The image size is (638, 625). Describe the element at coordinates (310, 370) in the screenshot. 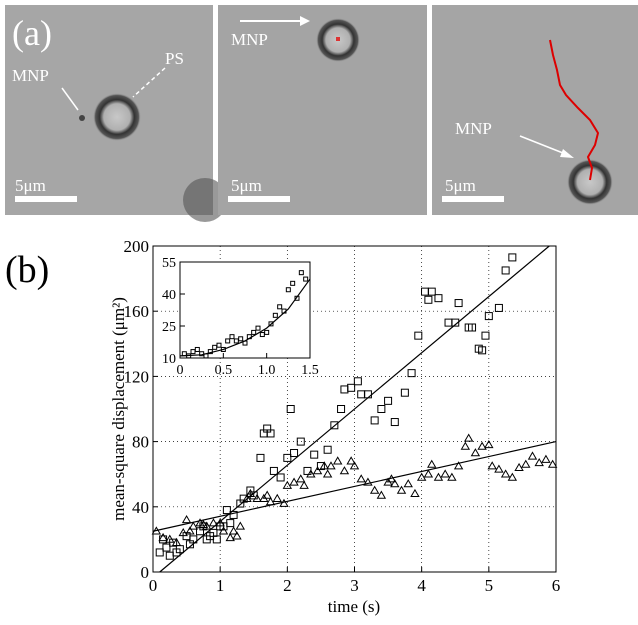

I see `x-tick-label: 1.5` at that location.